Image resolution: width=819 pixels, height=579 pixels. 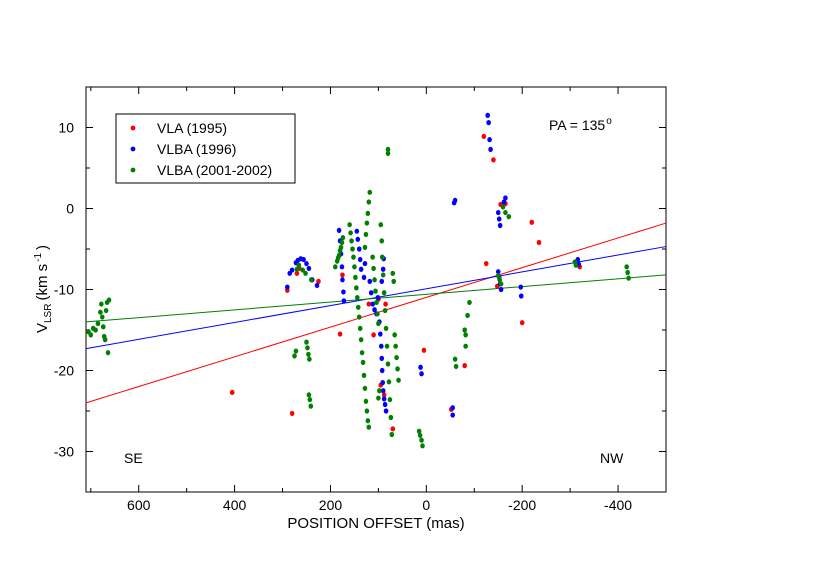 I want to click on y-axis-title-unit: (km s, so click(x=42, y=282).